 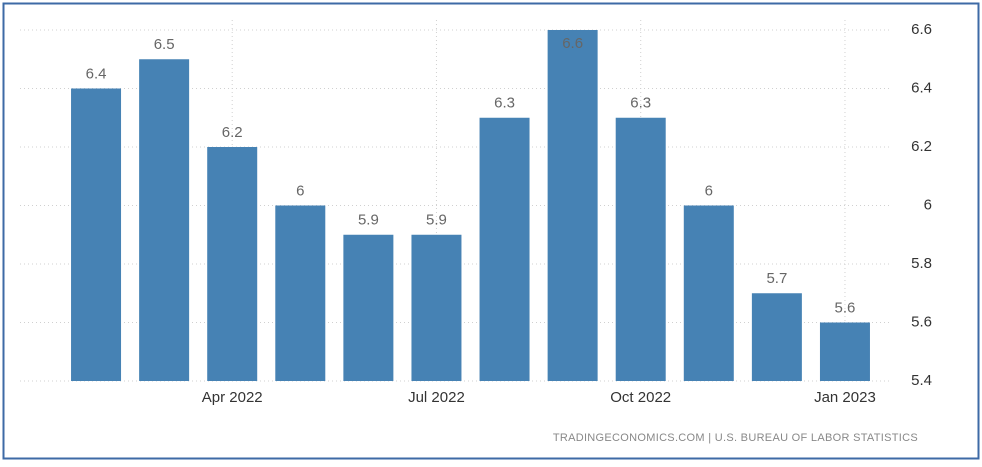 What do you see at coordinates (164, 44) in the screenshot?
I see `data-label: 6.5` at bounding box center [164, 44].